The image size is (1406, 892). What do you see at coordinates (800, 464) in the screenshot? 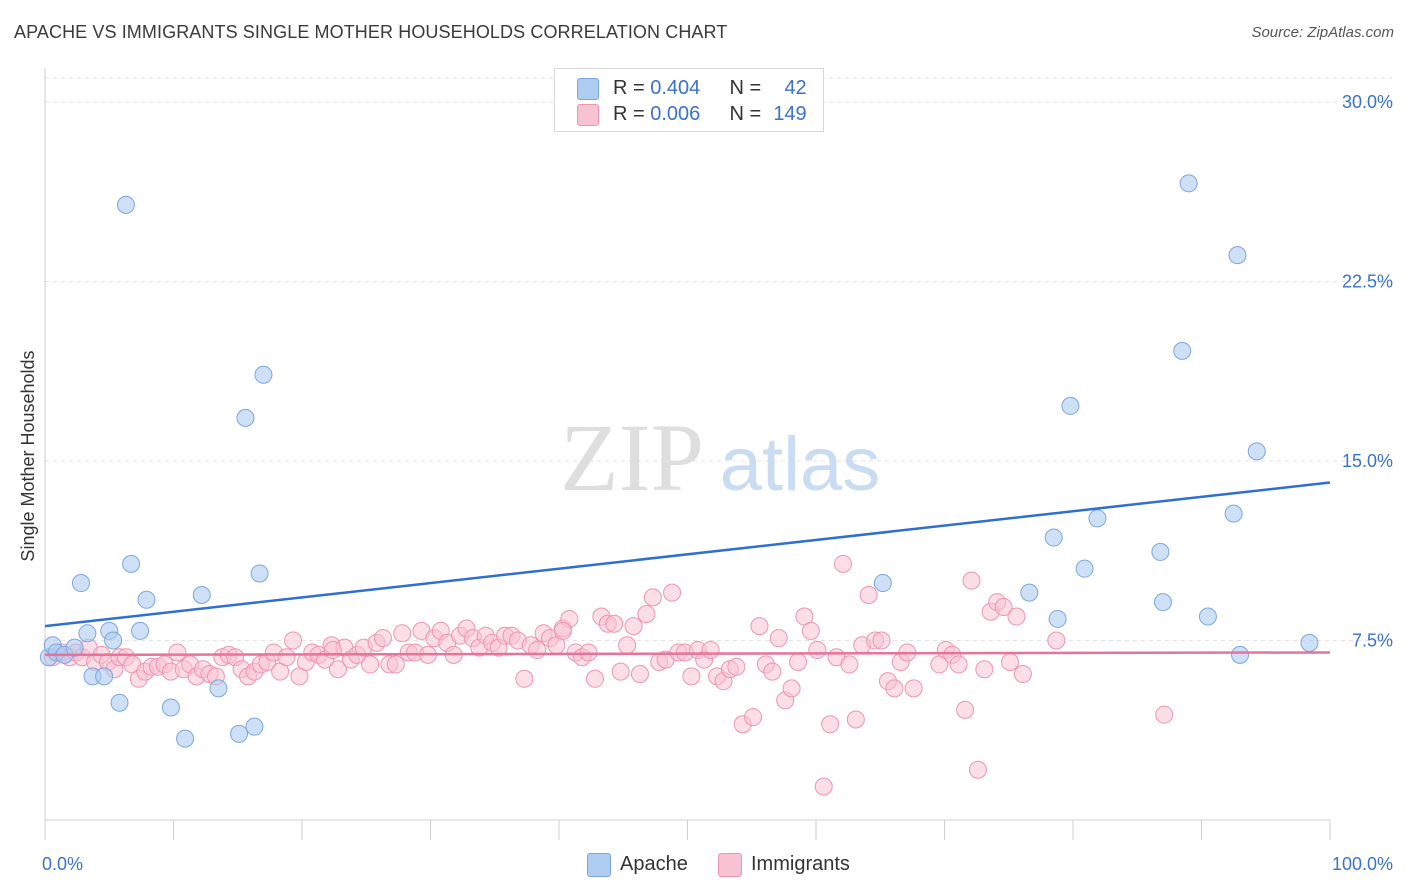
I see `watermark-atlas: atlas` at bounding box center [800, 464].